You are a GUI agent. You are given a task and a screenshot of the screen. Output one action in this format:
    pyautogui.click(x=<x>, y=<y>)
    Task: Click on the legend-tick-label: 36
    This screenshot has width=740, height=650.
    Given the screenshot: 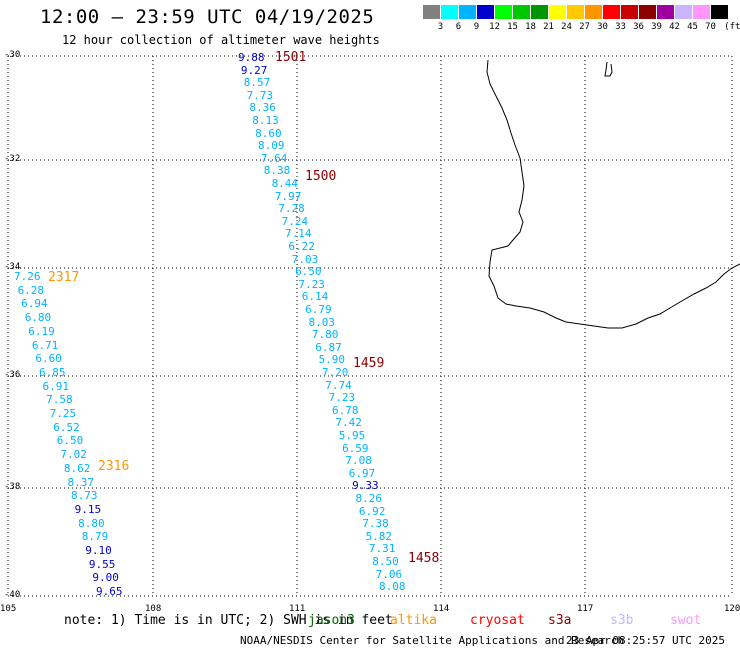 What is the action you would take?
    pyautogui.click(x=638, y=27)
    